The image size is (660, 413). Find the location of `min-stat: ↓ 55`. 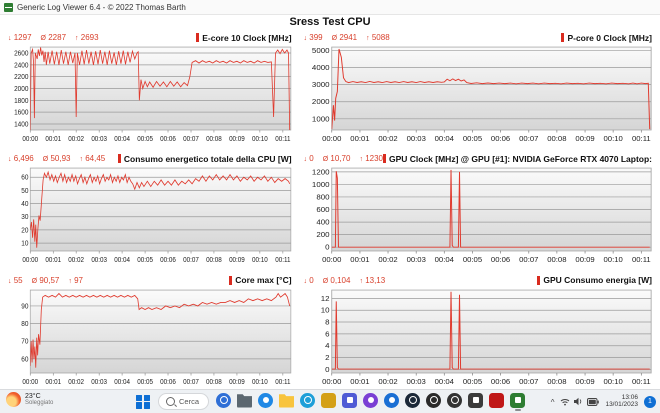

min-stat: ↓ 55 is located at coordinates (15, 280).